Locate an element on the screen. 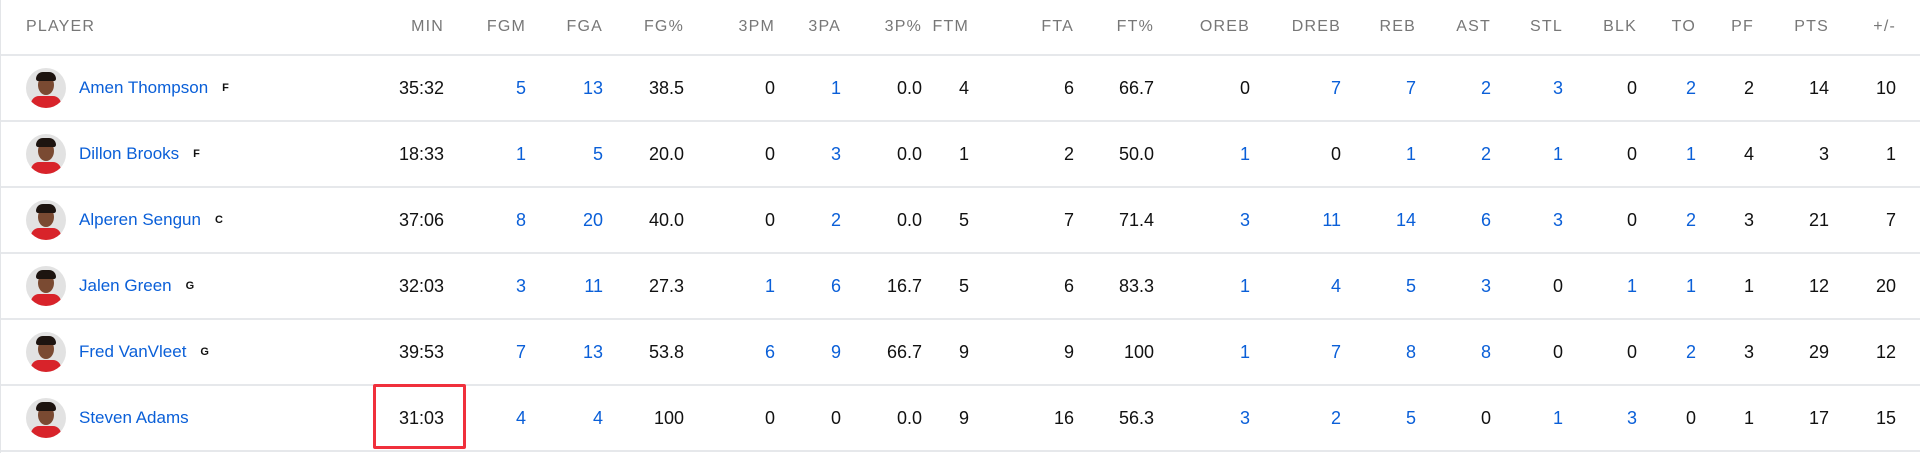  stat-fgm: 4 is located at coordinates (520, 417).